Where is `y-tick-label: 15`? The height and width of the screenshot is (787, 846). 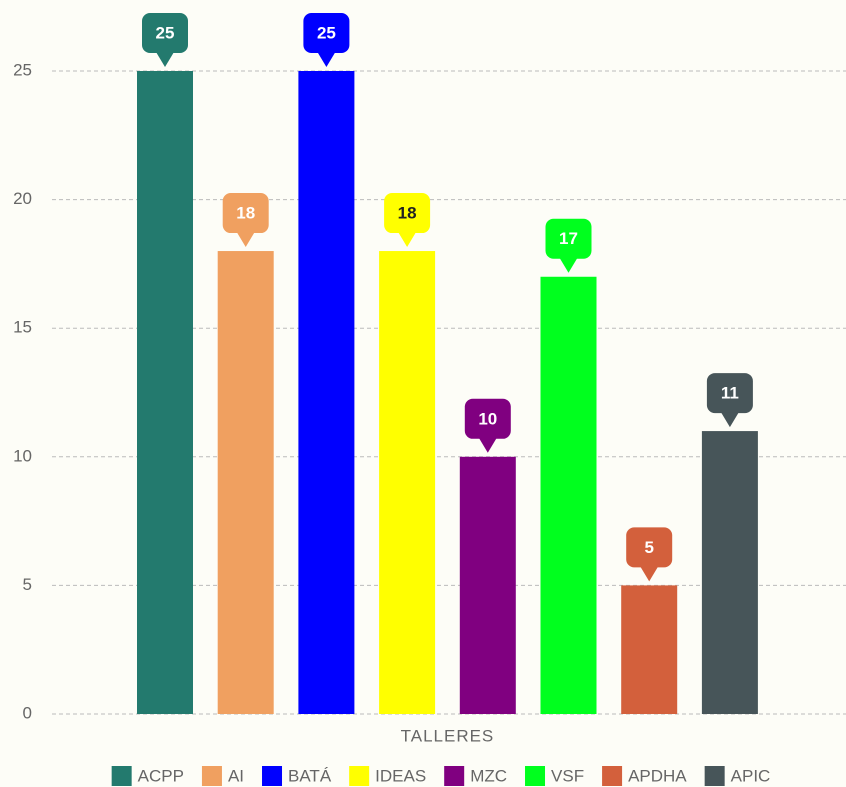
y-tick-label: 15 is located at coordinates (22, 327).